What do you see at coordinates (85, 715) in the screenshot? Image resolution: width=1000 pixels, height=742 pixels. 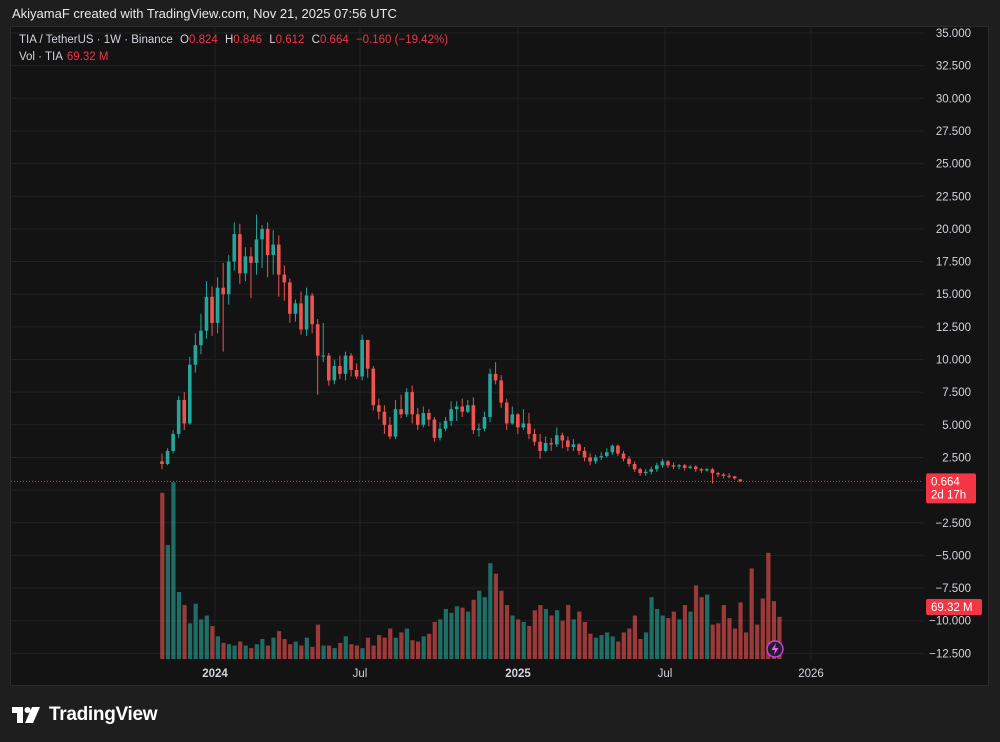 I see `tradingview-logo: TradingView` at bounding box center [85, 715].